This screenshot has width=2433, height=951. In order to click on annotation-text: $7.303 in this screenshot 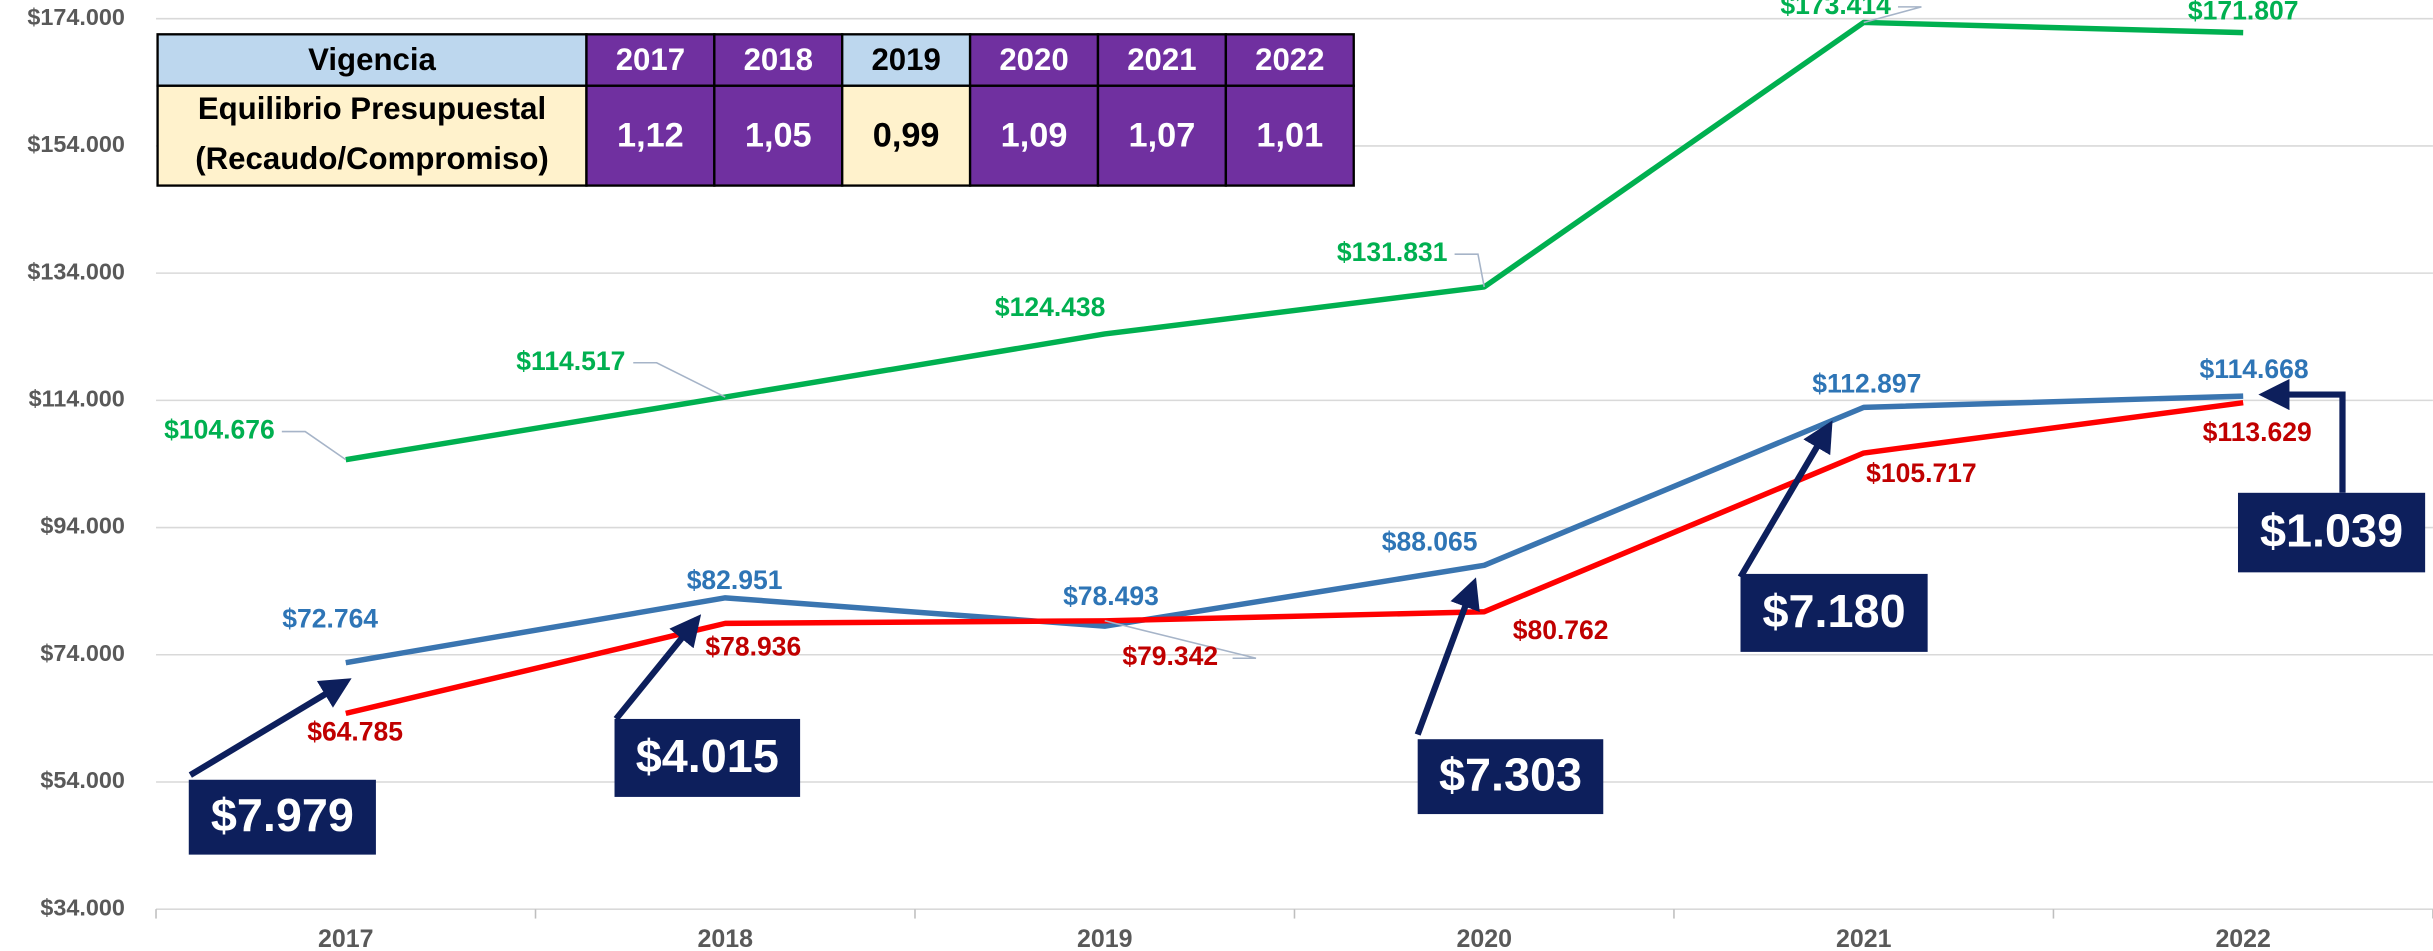, I will do `click(1510, 775)`.